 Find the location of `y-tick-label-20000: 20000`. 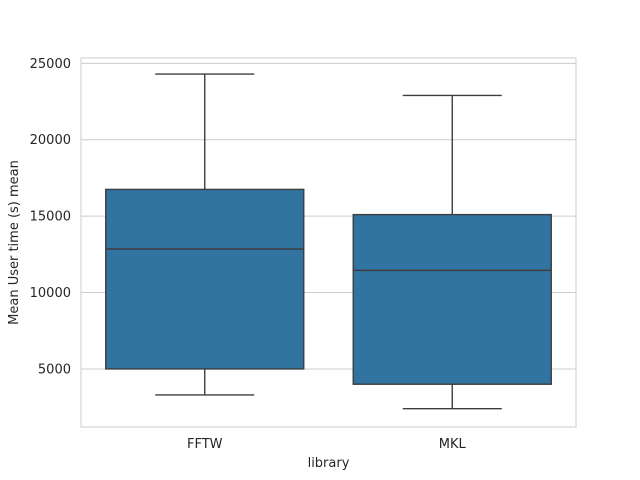

y-tick-label-20000: 20000 is located at coordinates (50, 140).